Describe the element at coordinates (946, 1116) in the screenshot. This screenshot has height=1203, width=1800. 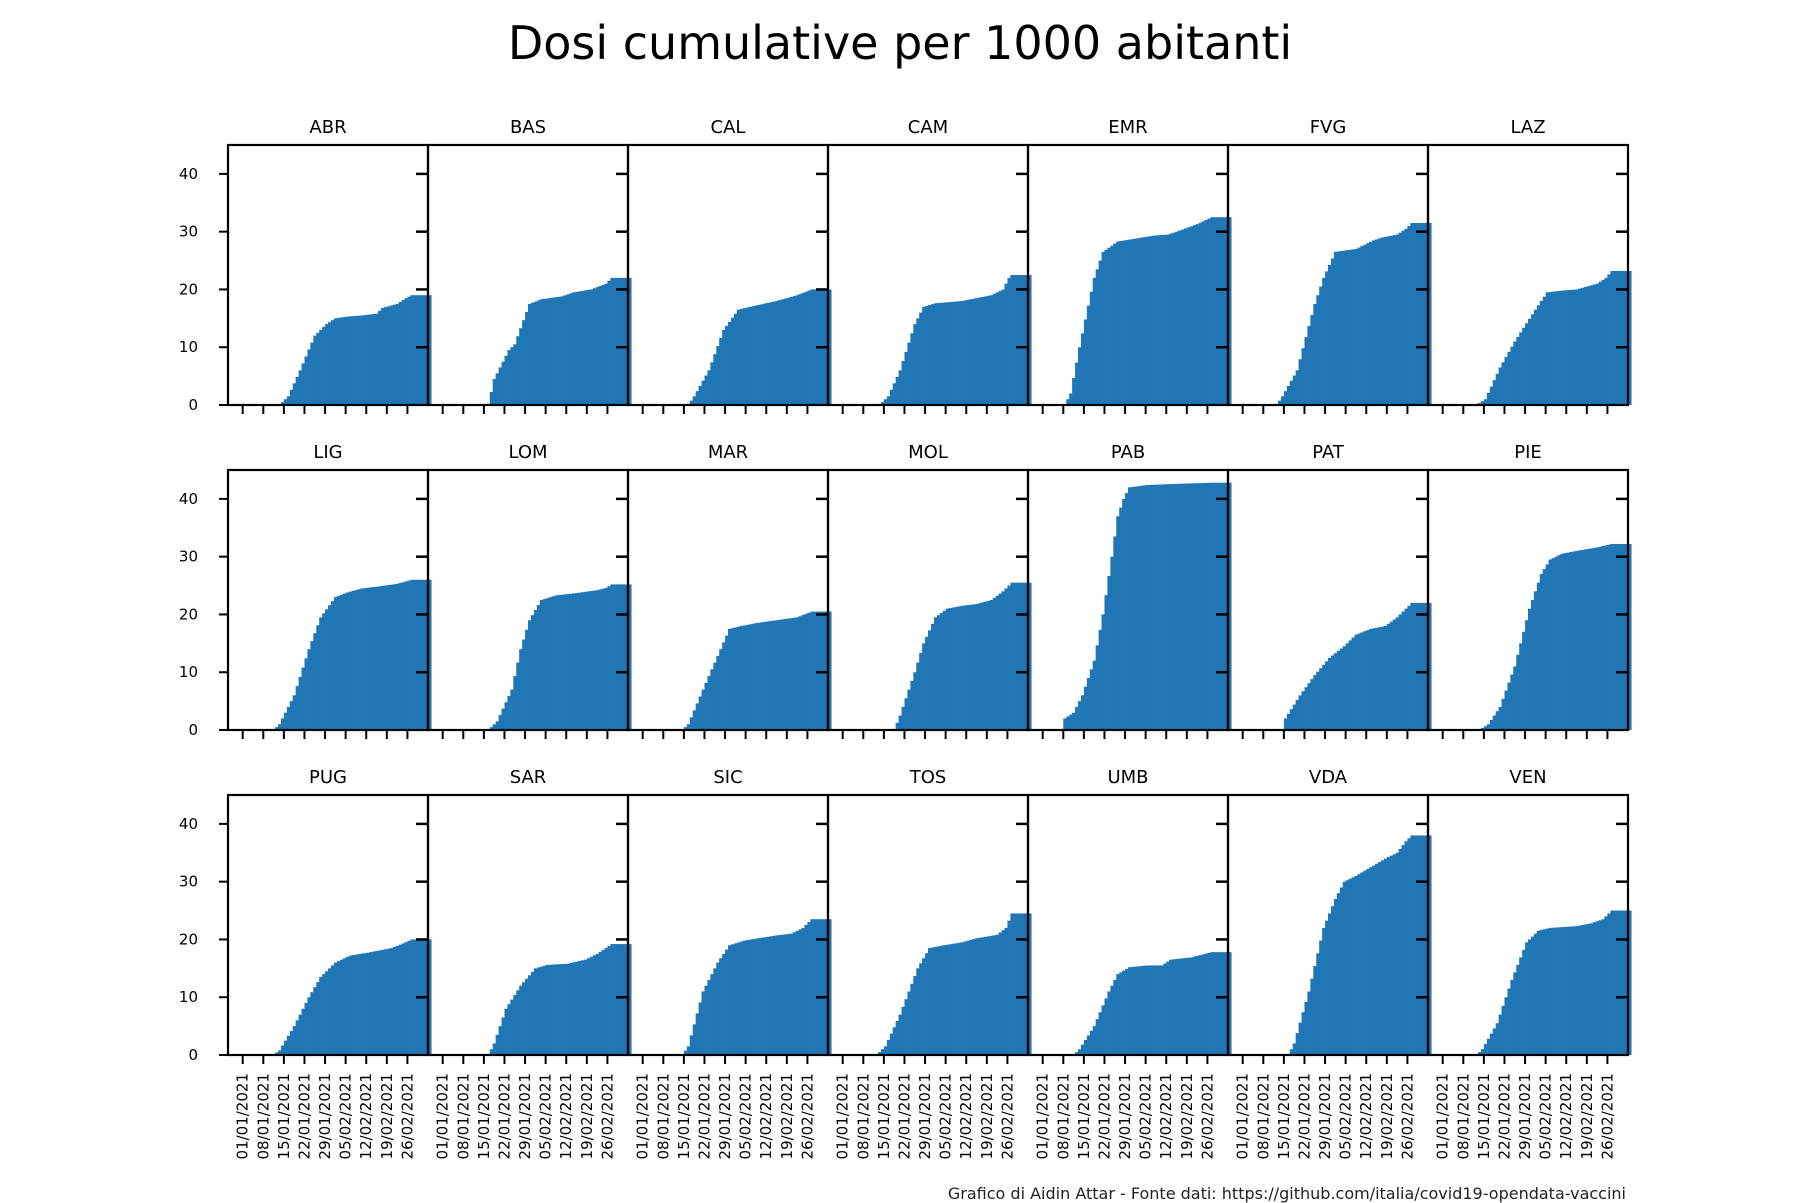
I see `x-tick-label: 05/02/2021` at that location.